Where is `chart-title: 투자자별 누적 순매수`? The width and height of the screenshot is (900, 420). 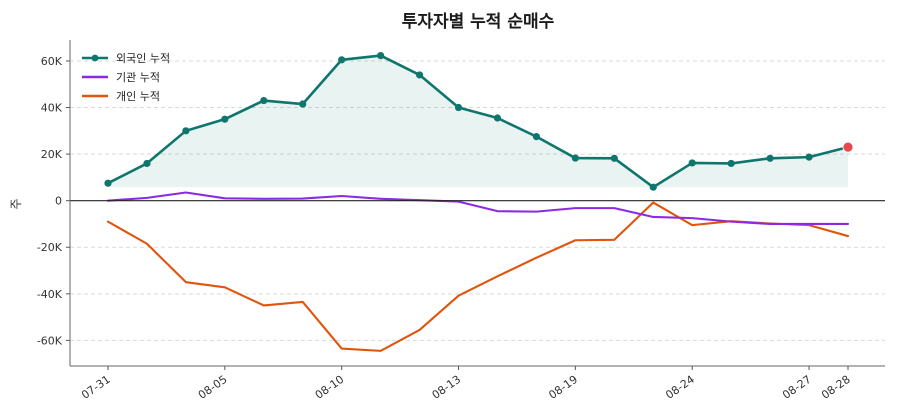
chart-title: 투자자별 누적 순매수 is located at coordinates (478, 22).